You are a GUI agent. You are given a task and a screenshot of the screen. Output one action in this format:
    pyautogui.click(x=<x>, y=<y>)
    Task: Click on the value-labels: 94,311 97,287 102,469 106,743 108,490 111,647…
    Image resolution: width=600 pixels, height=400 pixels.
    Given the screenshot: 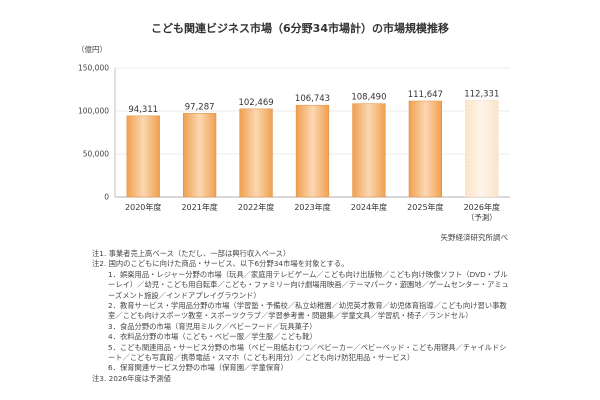 What is the action you would take?
    pyautogui.click(x=313, y=101)
    